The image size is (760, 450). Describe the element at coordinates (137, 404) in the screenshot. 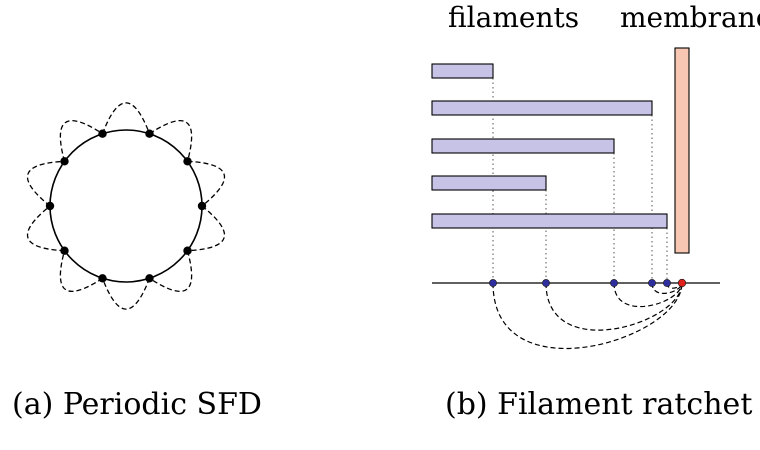

I see `caption-periodic-sfd: (a) Periodic SFD` at that location.